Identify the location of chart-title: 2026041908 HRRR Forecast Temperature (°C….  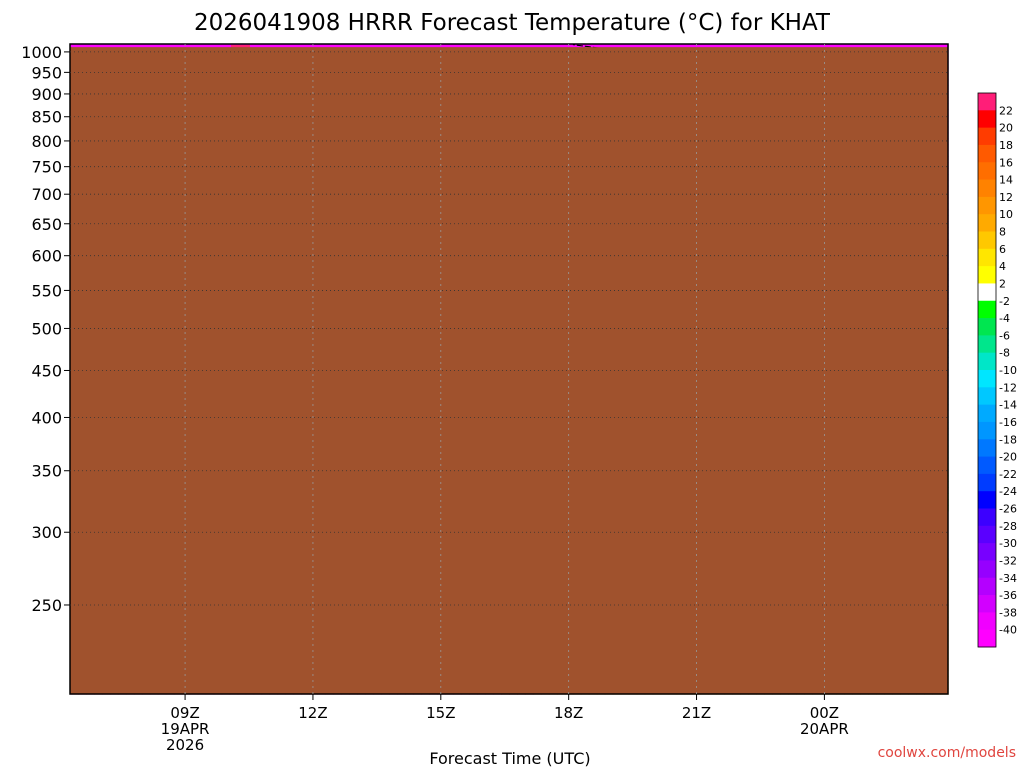
(512, 23).